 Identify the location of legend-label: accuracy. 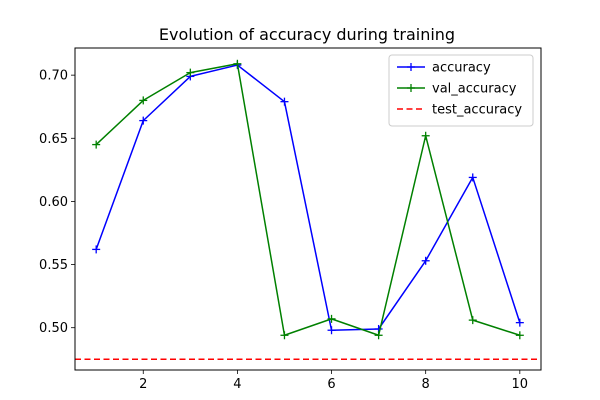
(461, 68).